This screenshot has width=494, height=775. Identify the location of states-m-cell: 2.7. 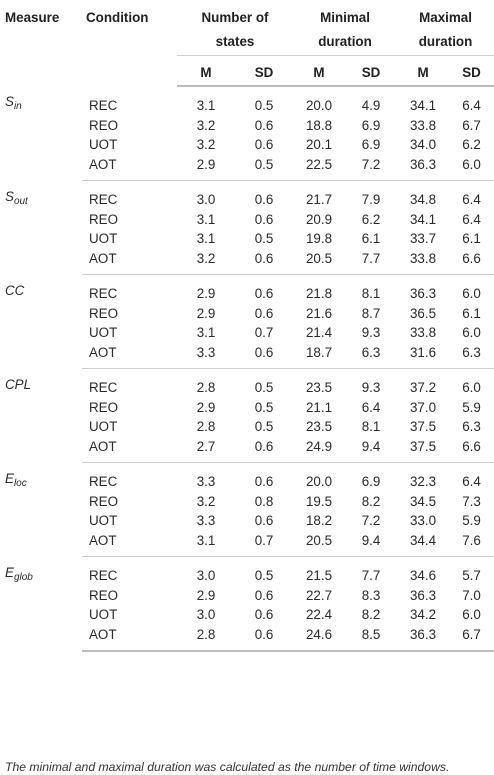
(206, 449).